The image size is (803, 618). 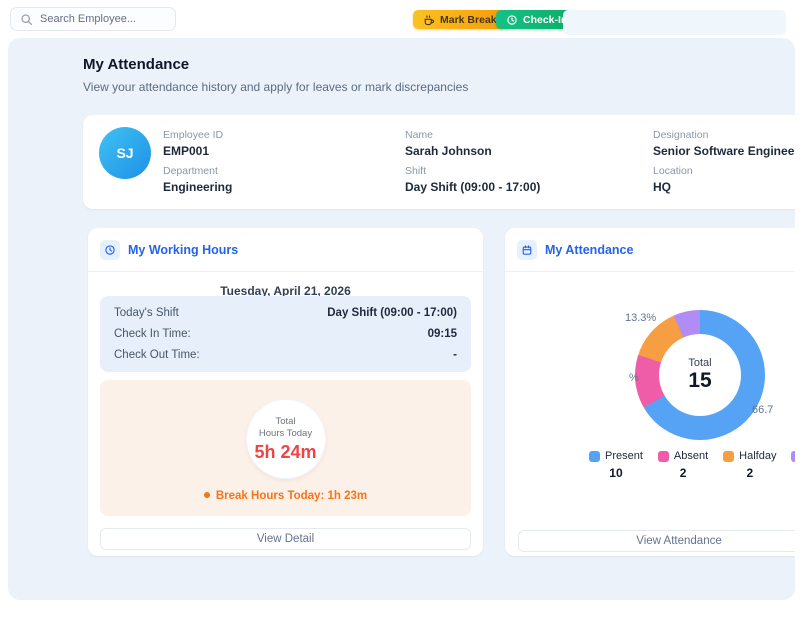 What do you see at coordinates (749, 465) in the screenshot?
I see `legend-item-halfday: Halfday 2` at bounding box center [749, 465].